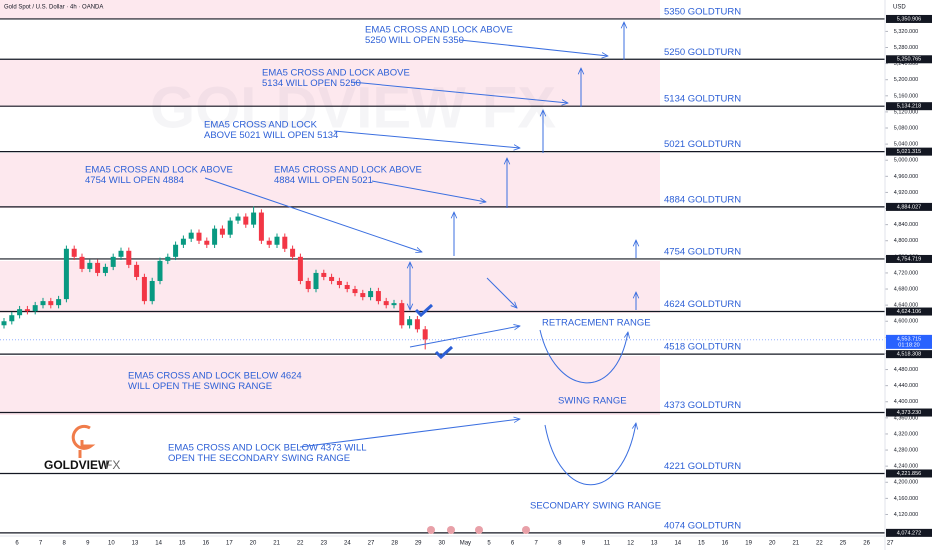  What do you see at coordinates (906, 370) in the screenshot?
I see `y-tick-label: 4,480.000` at bounding box center [906, 370].